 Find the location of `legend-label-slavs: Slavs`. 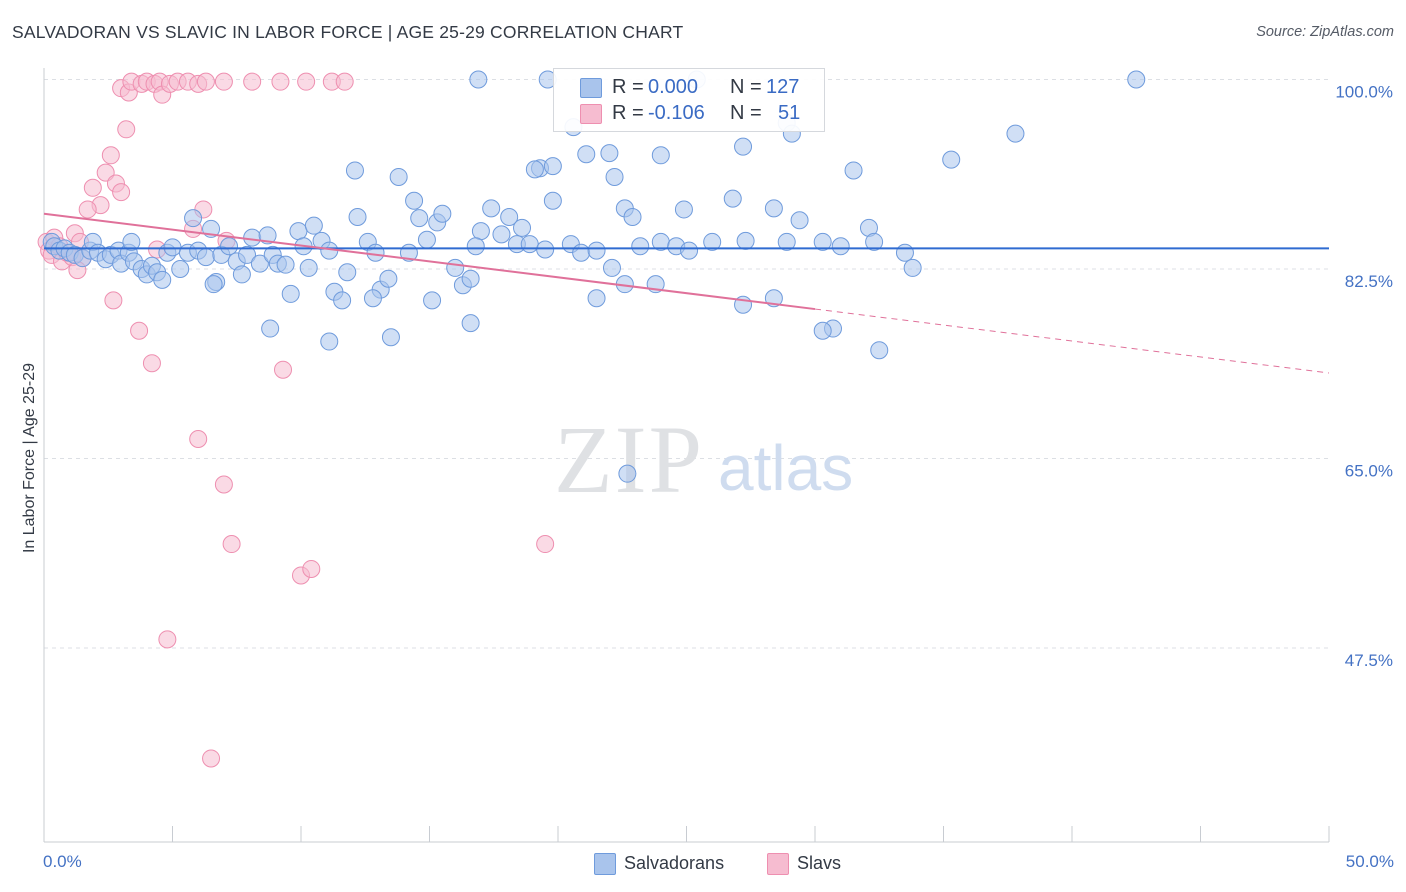

legend-label-slavs: Slavs is located at coordinates (819, 863).